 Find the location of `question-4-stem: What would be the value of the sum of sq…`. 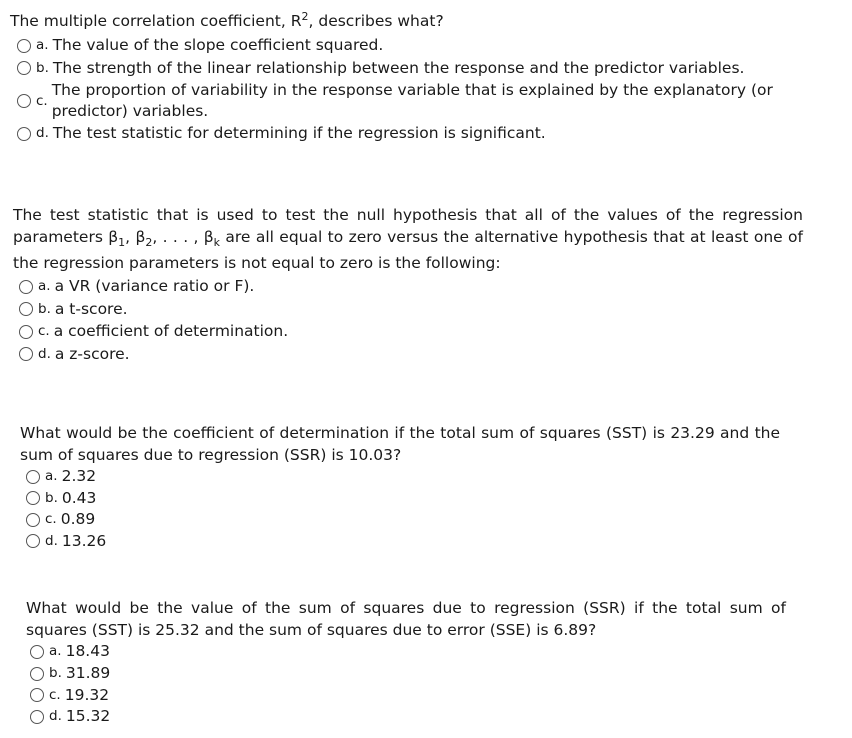

question-4-stem: What would be the value of the sum of sq… is located at coordinates (406, 619).